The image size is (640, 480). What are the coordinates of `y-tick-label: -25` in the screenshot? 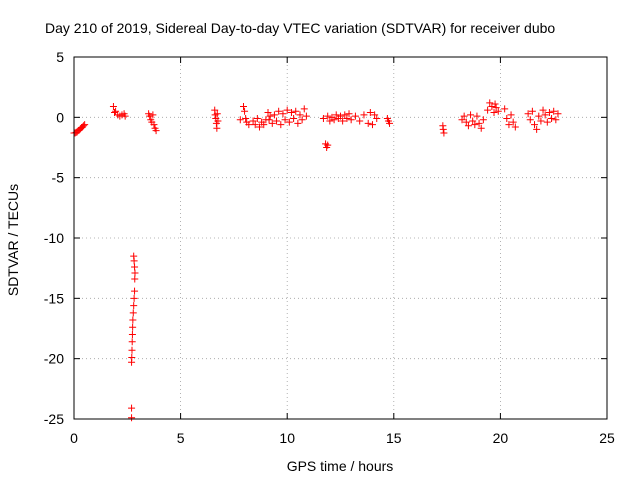 It's located at (54, 419).